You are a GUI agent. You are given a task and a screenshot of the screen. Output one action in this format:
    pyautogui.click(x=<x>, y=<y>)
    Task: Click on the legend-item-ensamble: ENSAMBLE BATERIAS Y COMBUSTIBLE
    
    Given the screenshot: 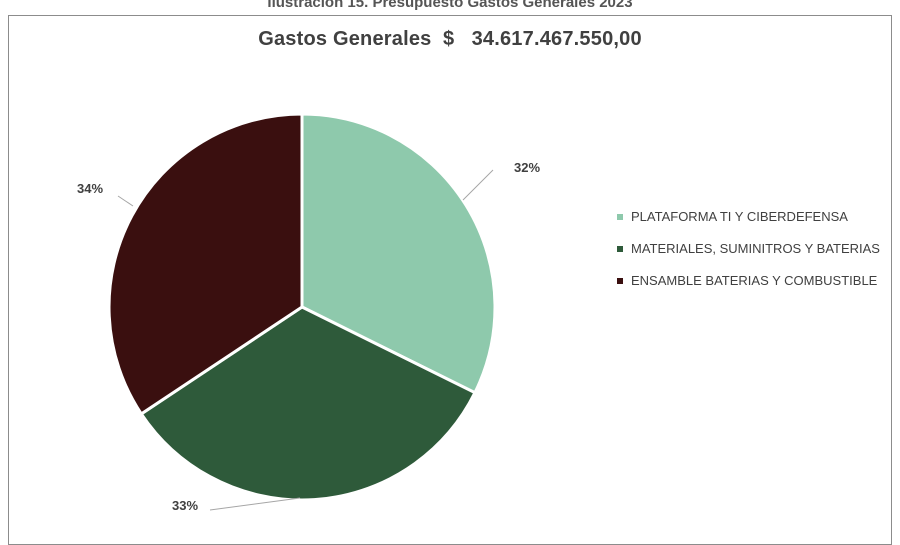 What is the action you would take?
    pyautogui.click(x=757, y=281)
    